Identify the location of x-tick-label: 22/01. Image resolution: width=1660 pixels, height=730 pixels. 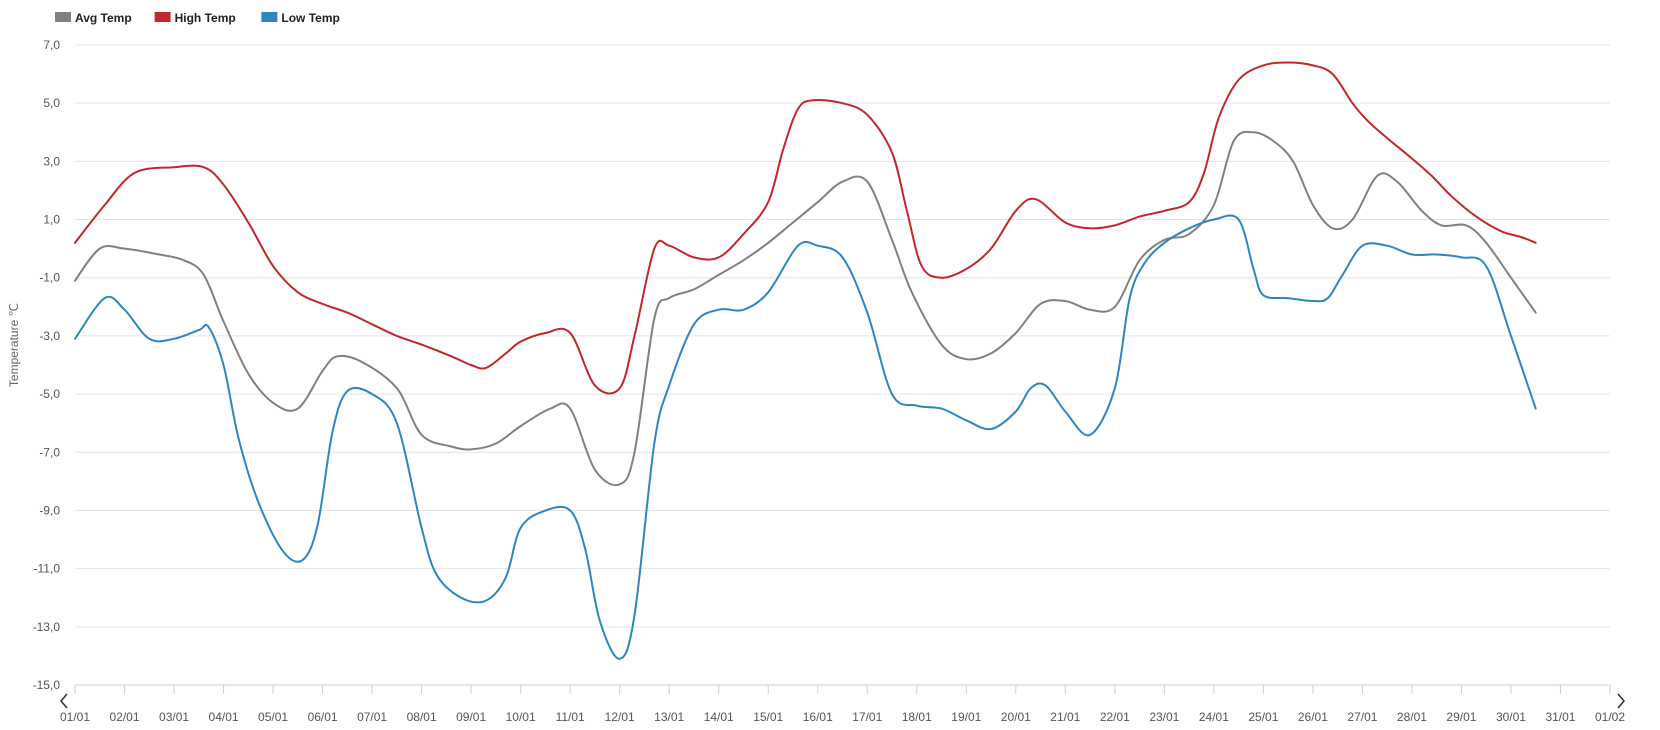
(1115, 717).